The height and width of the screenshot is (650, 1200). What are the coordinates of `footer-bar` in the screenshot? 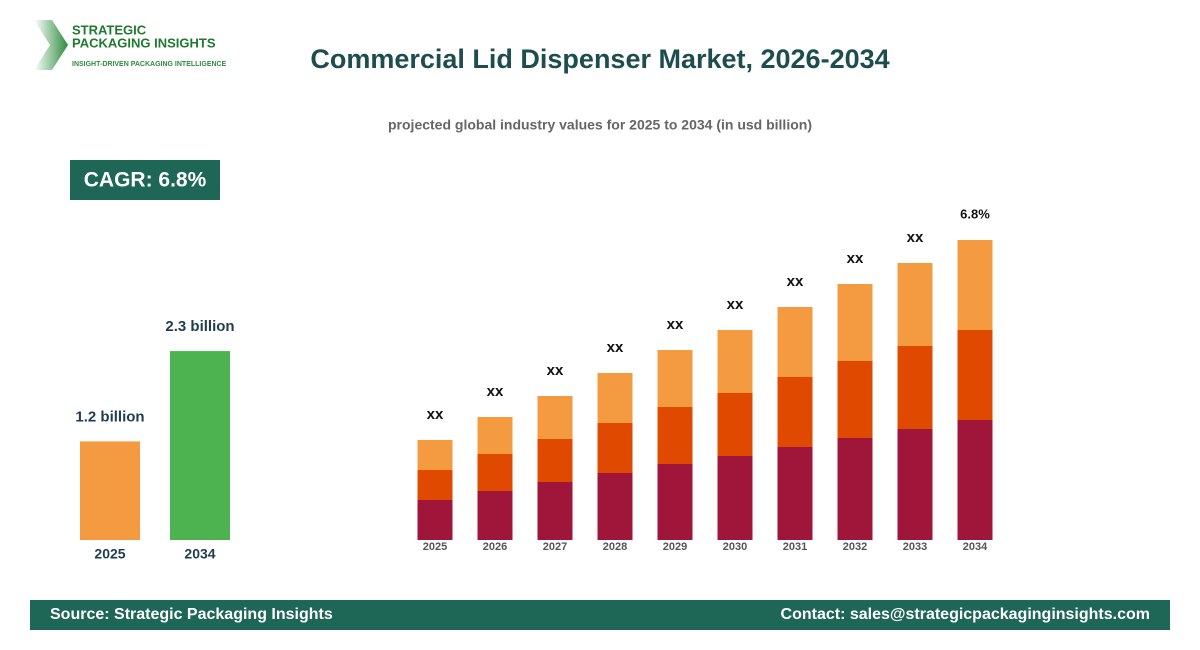 It's located at (600, 615).